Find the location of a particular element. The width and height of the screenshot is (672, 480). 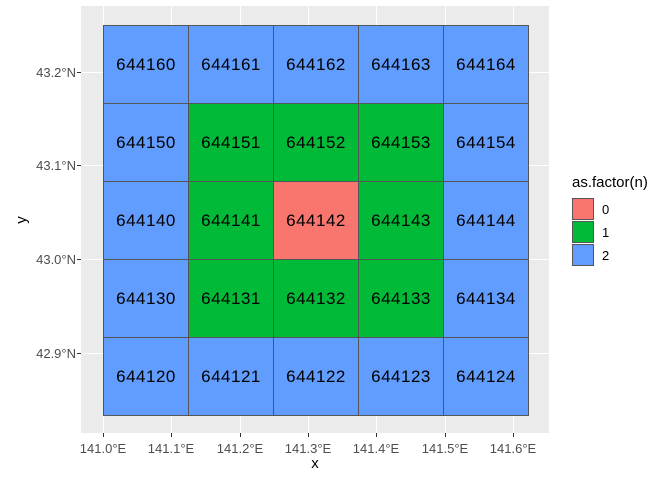

mesh-tile: 644162 is located at coordinates (316, 64).